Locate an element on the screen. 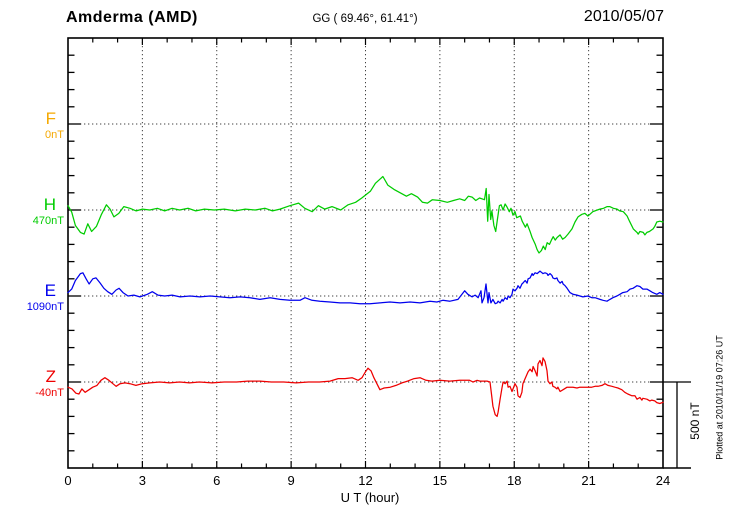 This screenshot has width=730, height=520. plotted-at-label: Plotted at 2010/11/19 07:26 UT is located at coordinates (719, 397).